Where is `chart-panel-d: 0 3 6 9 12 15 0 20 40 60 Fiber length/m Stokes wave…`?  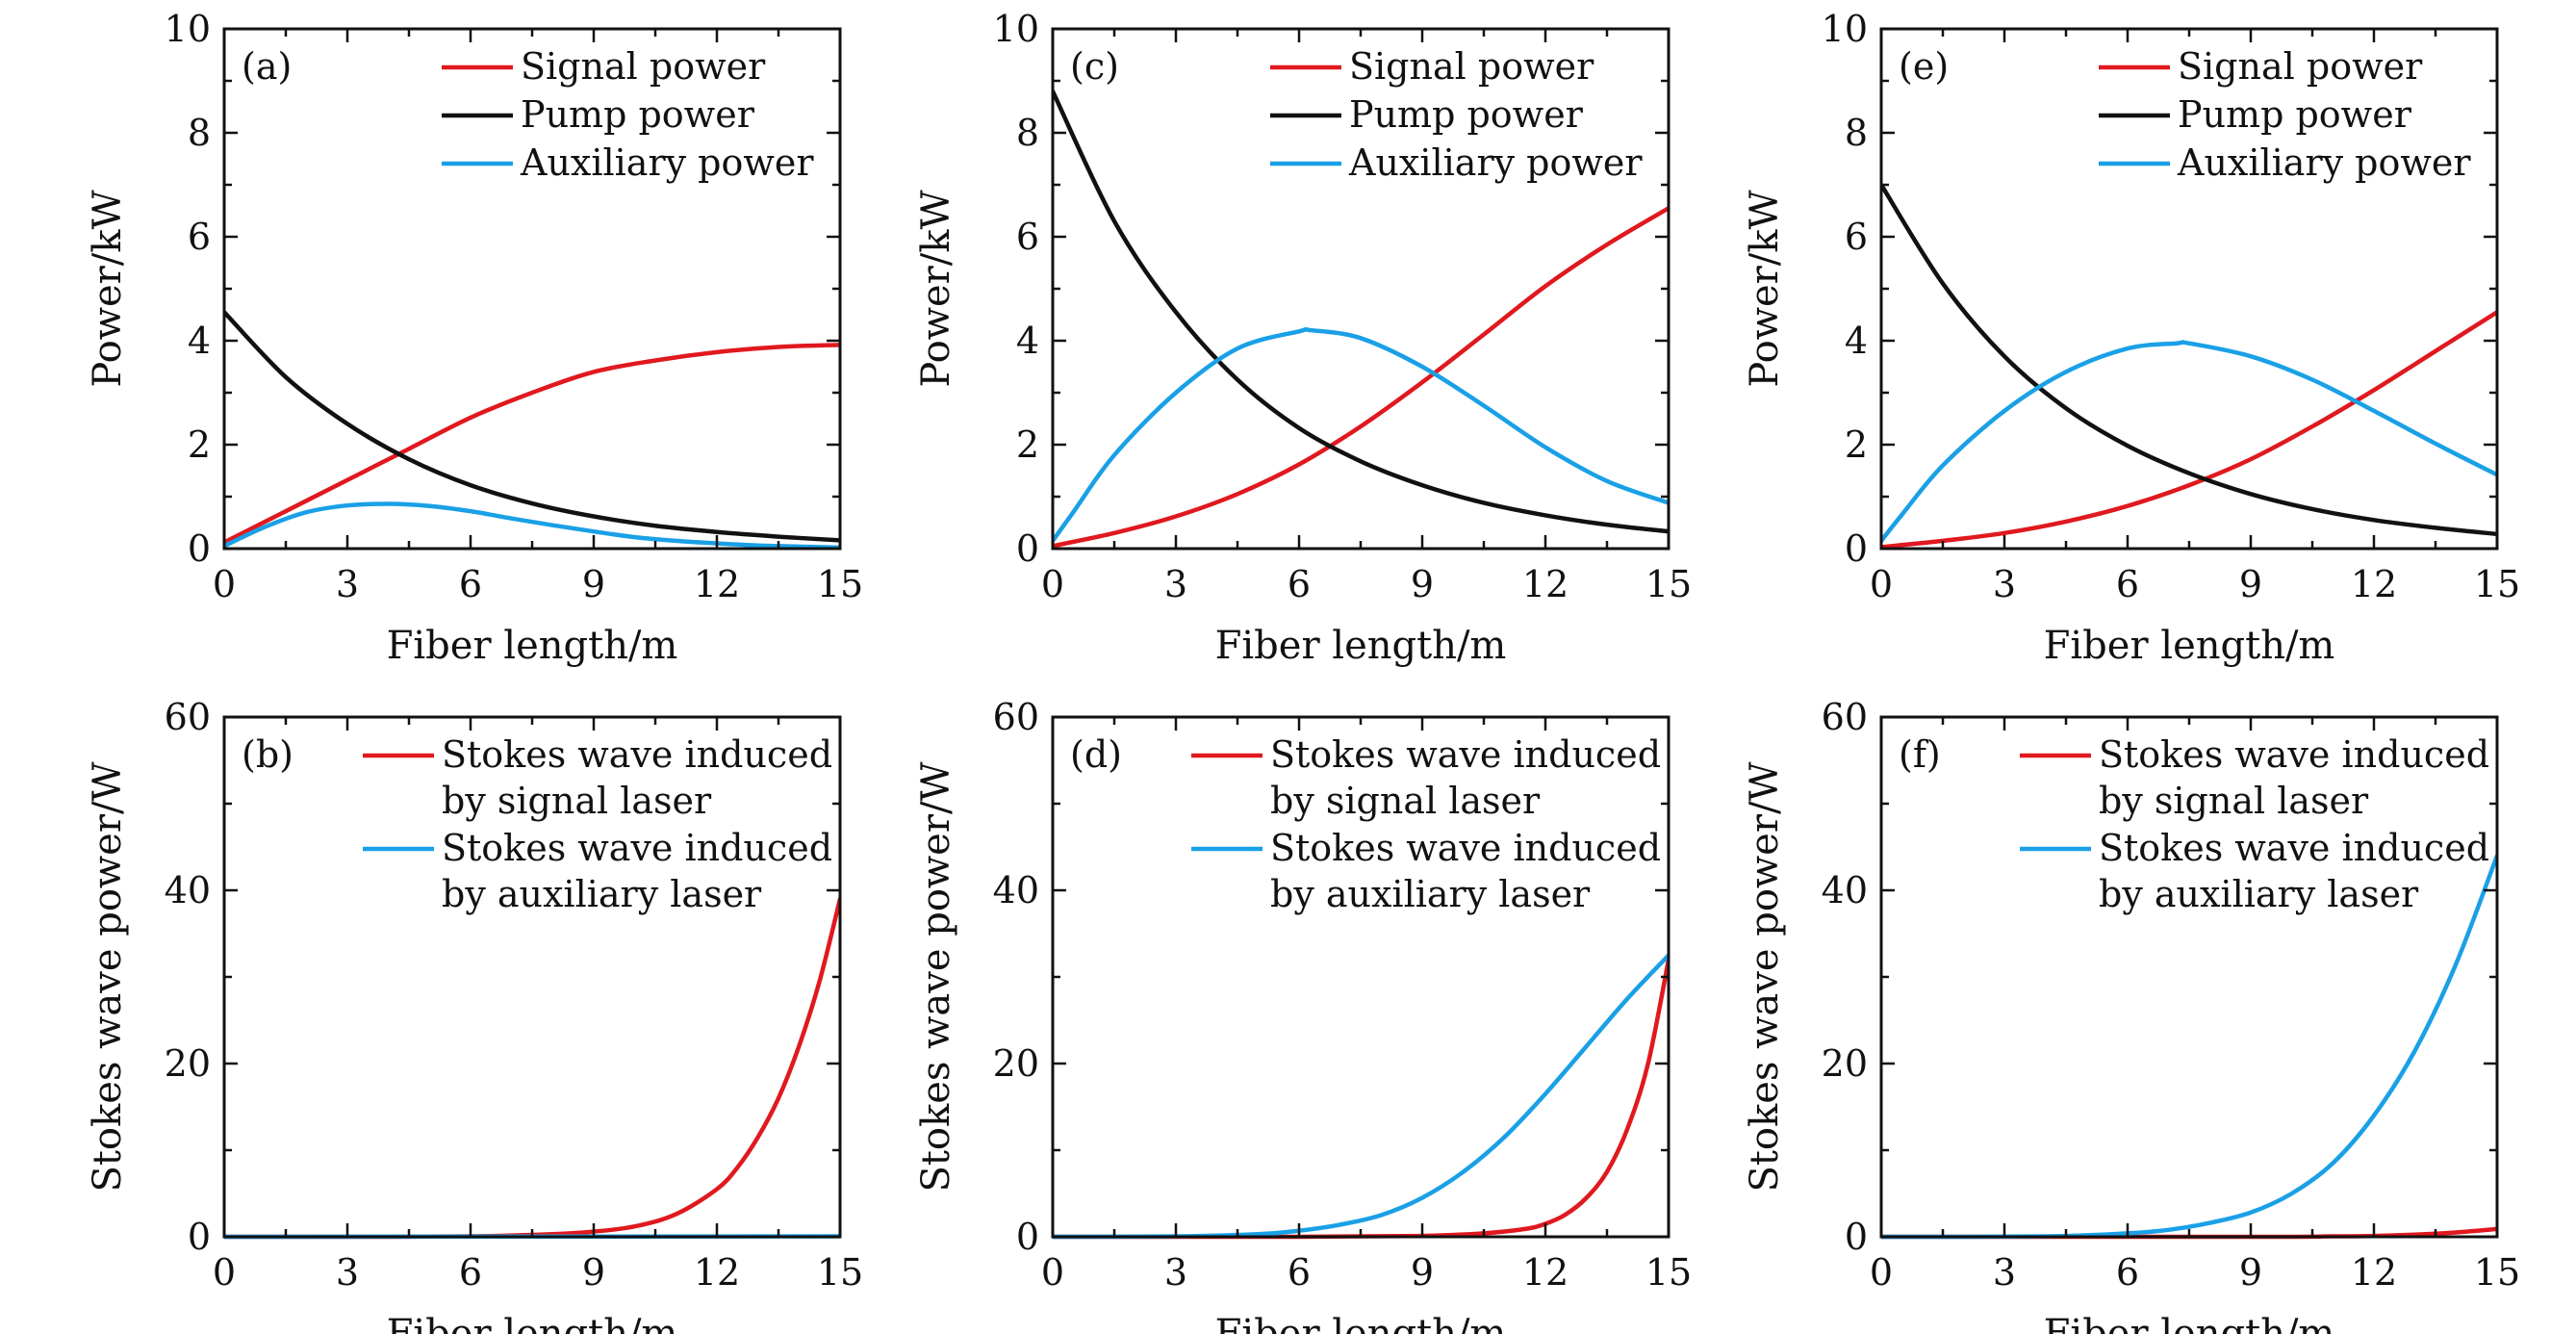 chart-panel-d: 0 3 6 9 12 15 0 20 40 60 Fiber length/m Stokes wave… is located at coordinates (1303, 1015).